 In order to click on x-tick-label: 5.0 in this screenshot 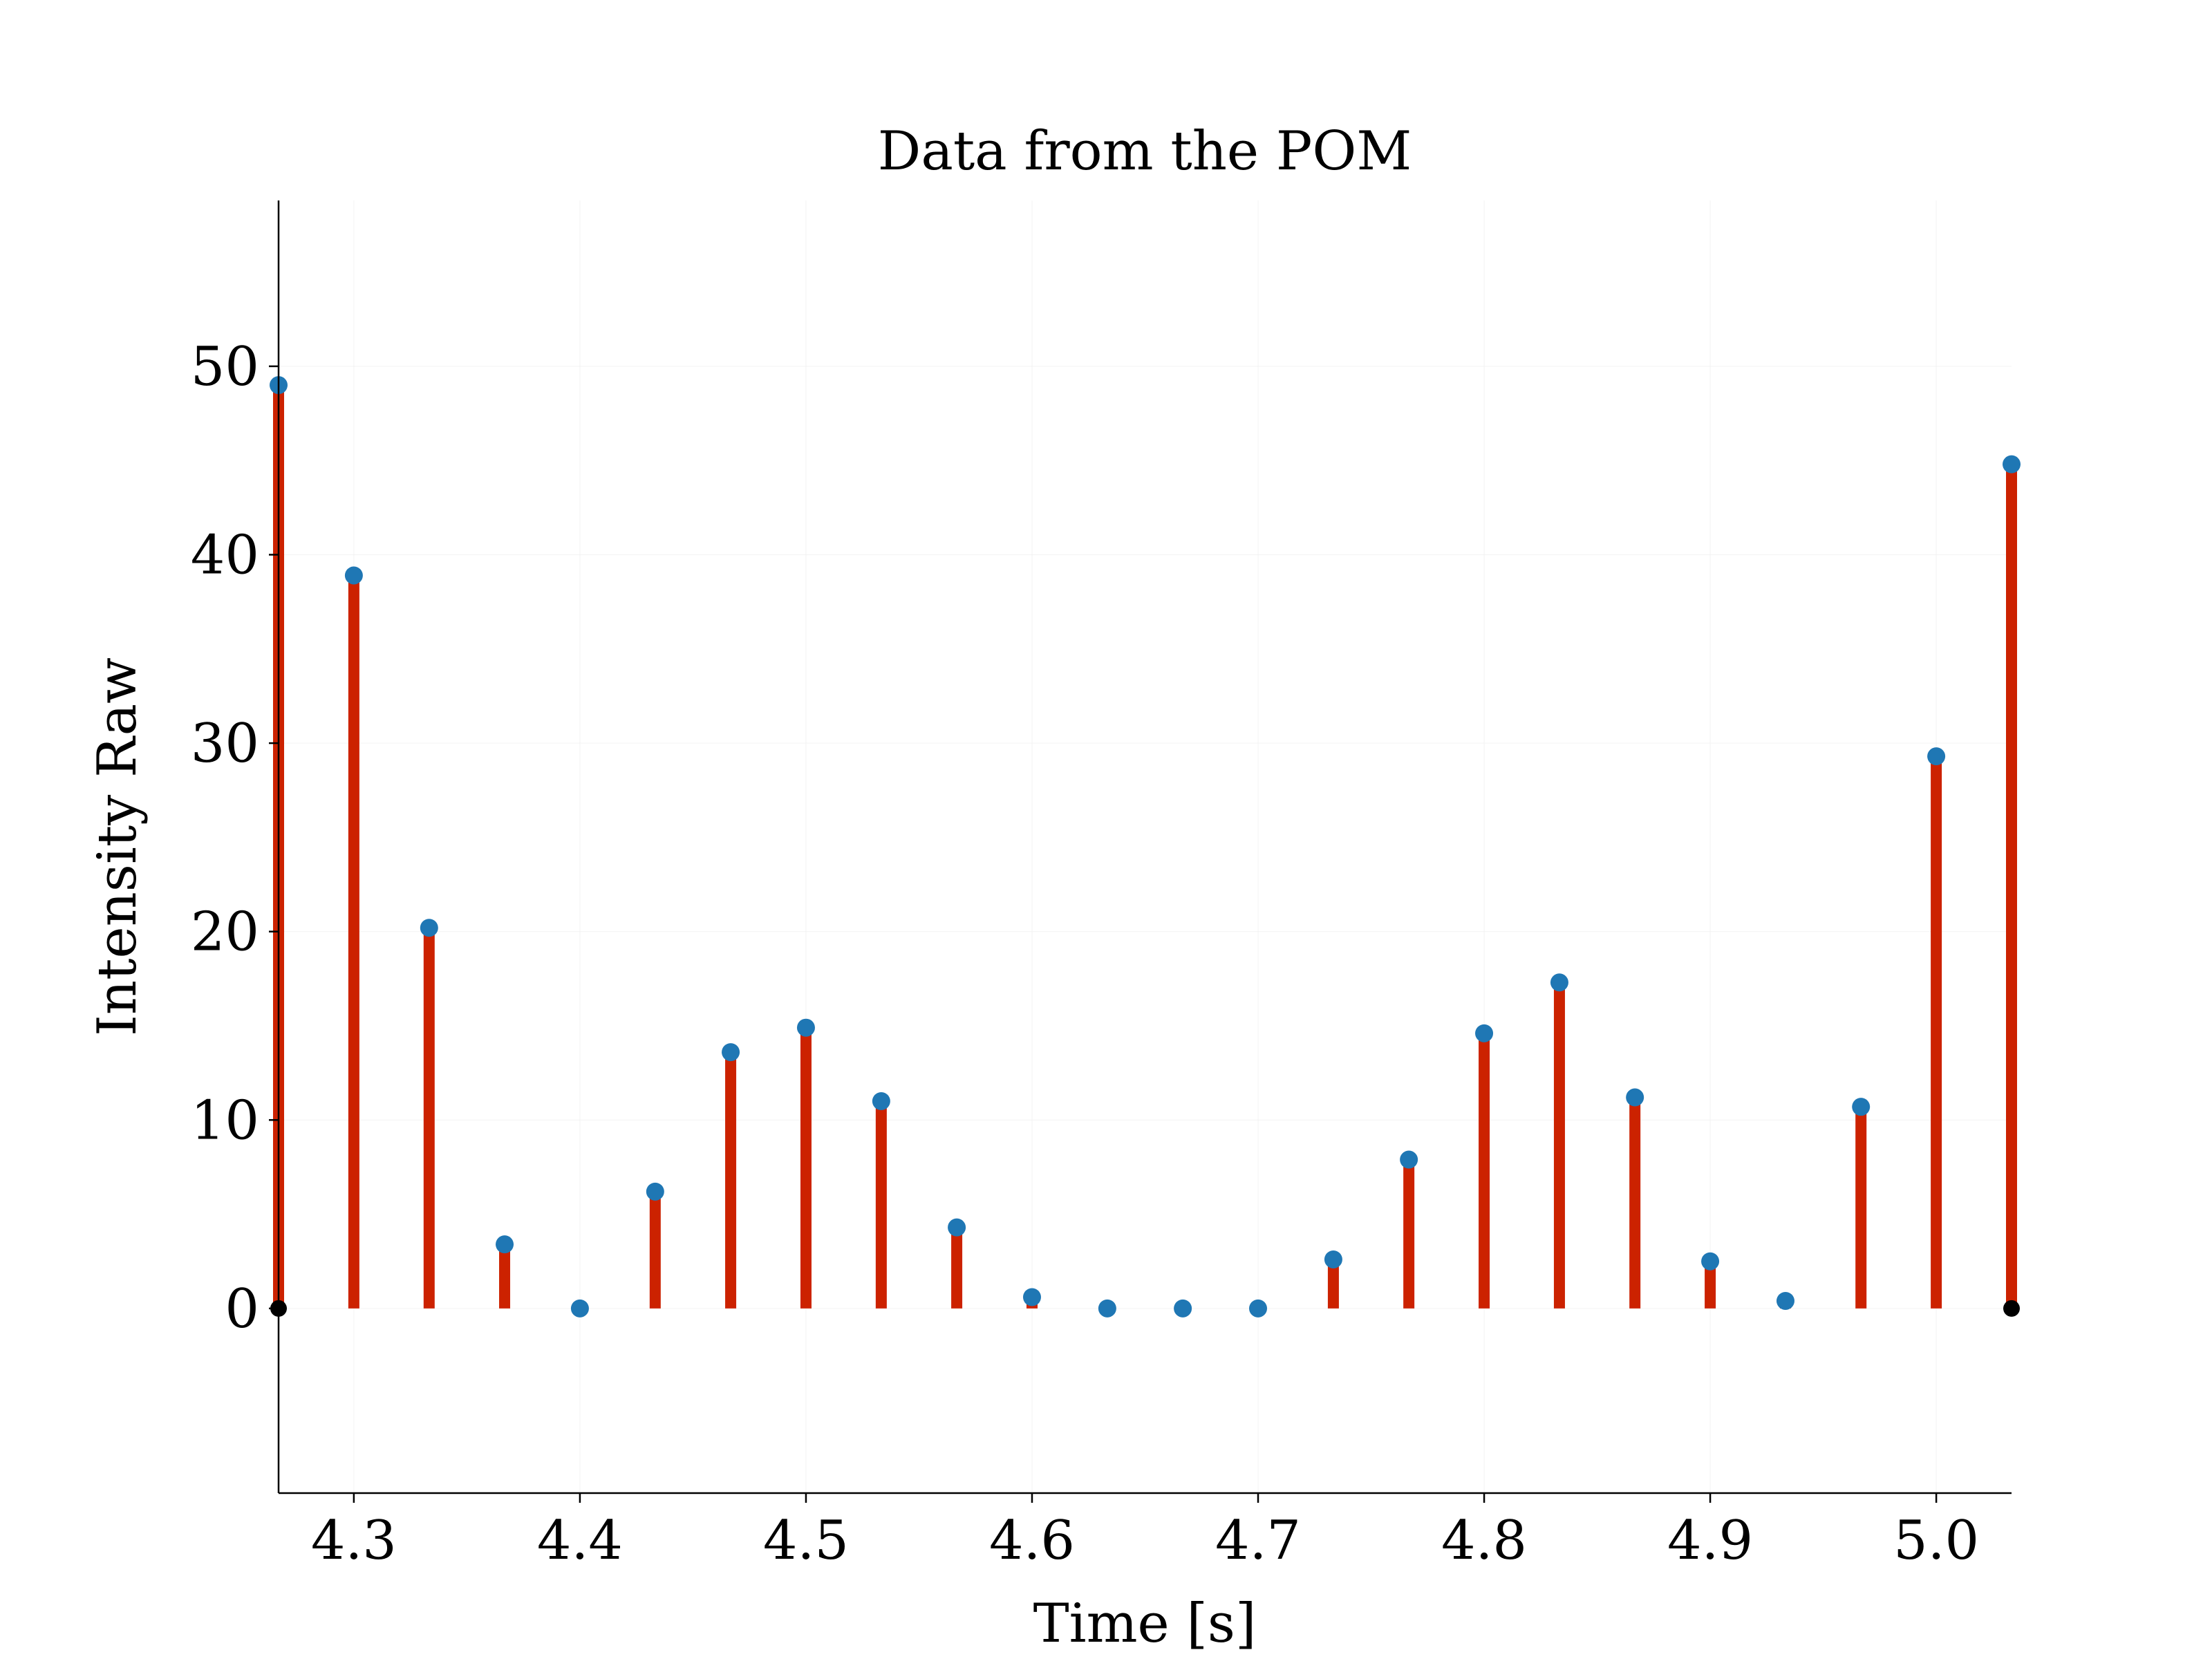, I will do `click(1936, 1541)`.